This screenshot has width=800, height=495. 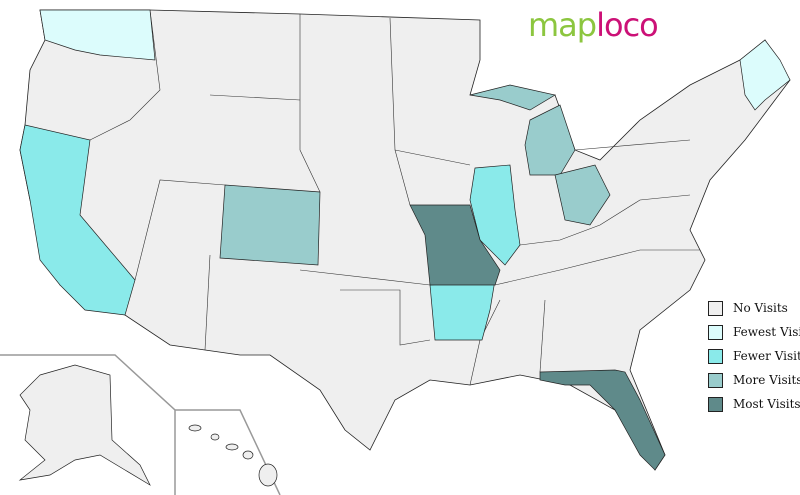 What do you see at coordinates (602, 420) in the screenshot?
I see `state-florida` at bounding box center [602, 420].